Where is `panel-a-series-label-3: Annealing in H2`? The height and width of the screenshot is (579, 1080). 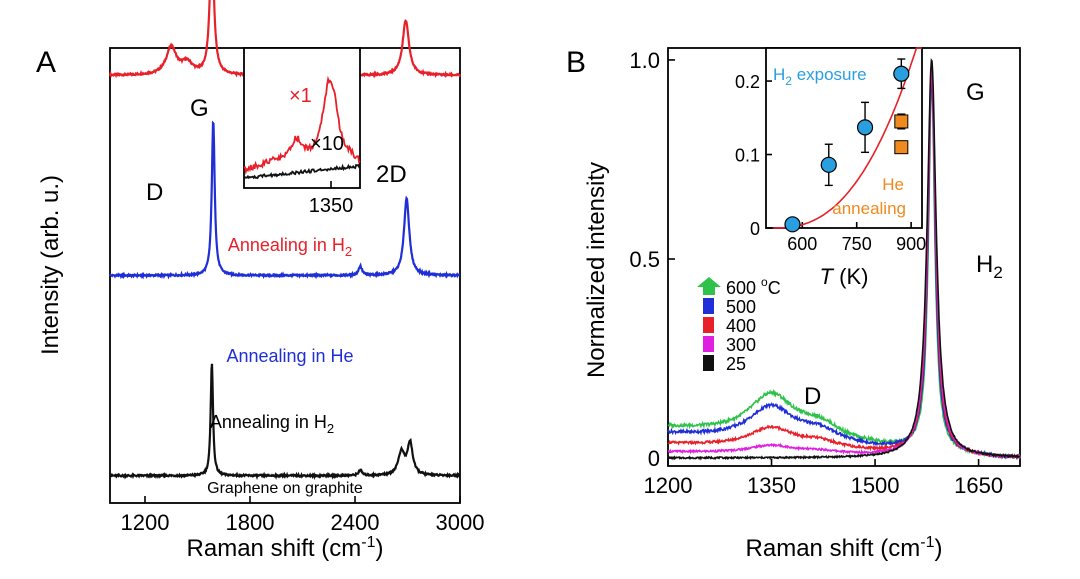
panel-a-series-label-3: Annealing in H2 is located at coordinates (272, 424).